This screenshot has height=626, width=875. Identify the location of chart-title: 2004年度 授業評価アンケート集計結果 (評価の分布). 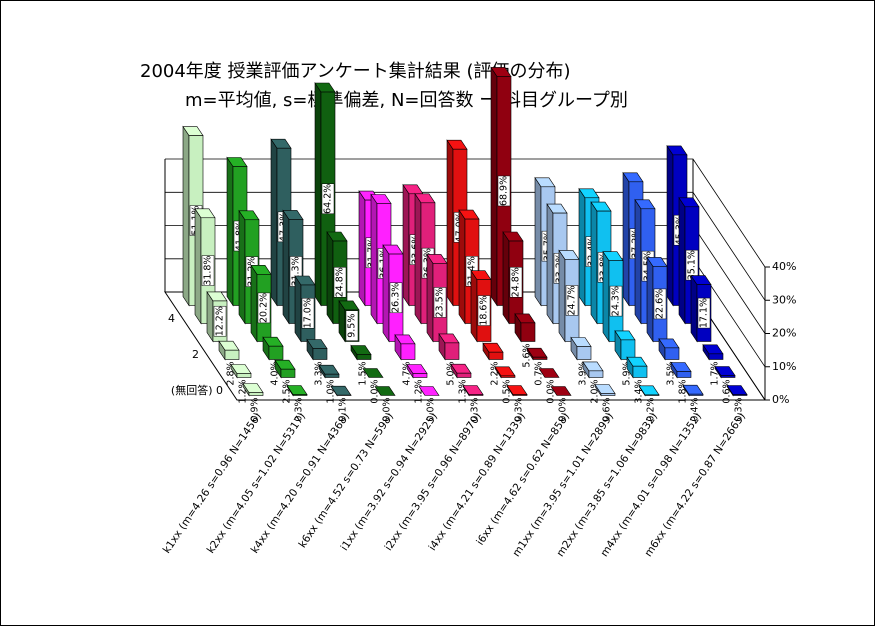
(355, 71).